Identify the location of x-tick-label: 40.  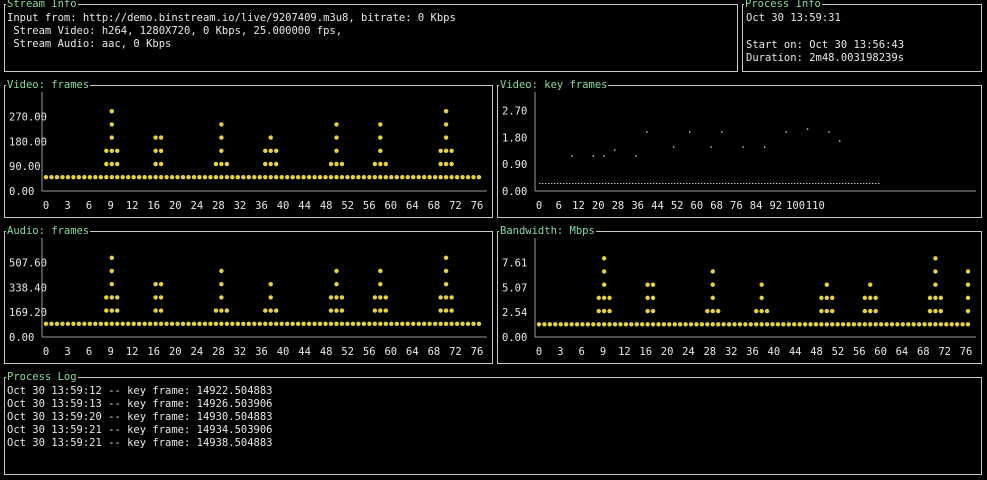
(774, 352).